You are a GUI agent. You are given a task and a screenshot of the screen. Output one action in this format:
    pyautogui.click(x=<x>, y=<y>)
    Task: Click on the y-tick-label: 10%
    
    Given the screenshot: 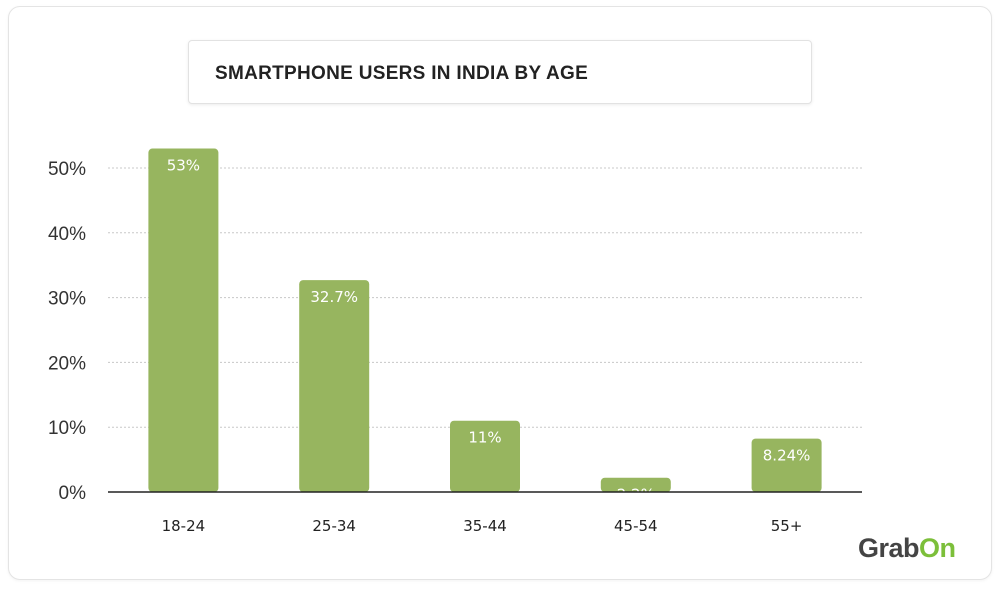 What is the action you would take?
    pyautogui.click(x=67, y=428)
    